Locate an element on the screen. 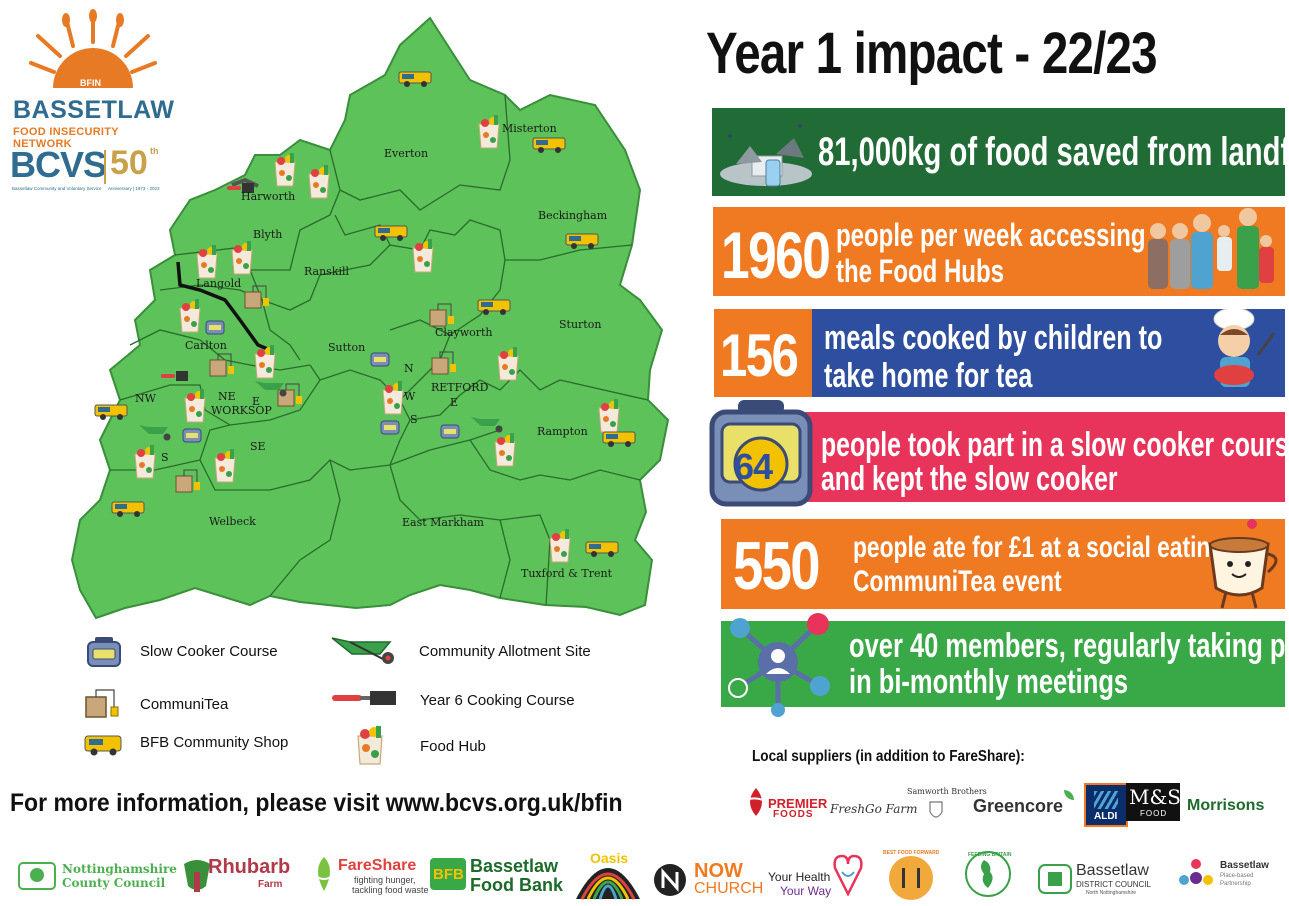 The image size is (1289, 906). landfill-icon is located at coordinates (766, 155).